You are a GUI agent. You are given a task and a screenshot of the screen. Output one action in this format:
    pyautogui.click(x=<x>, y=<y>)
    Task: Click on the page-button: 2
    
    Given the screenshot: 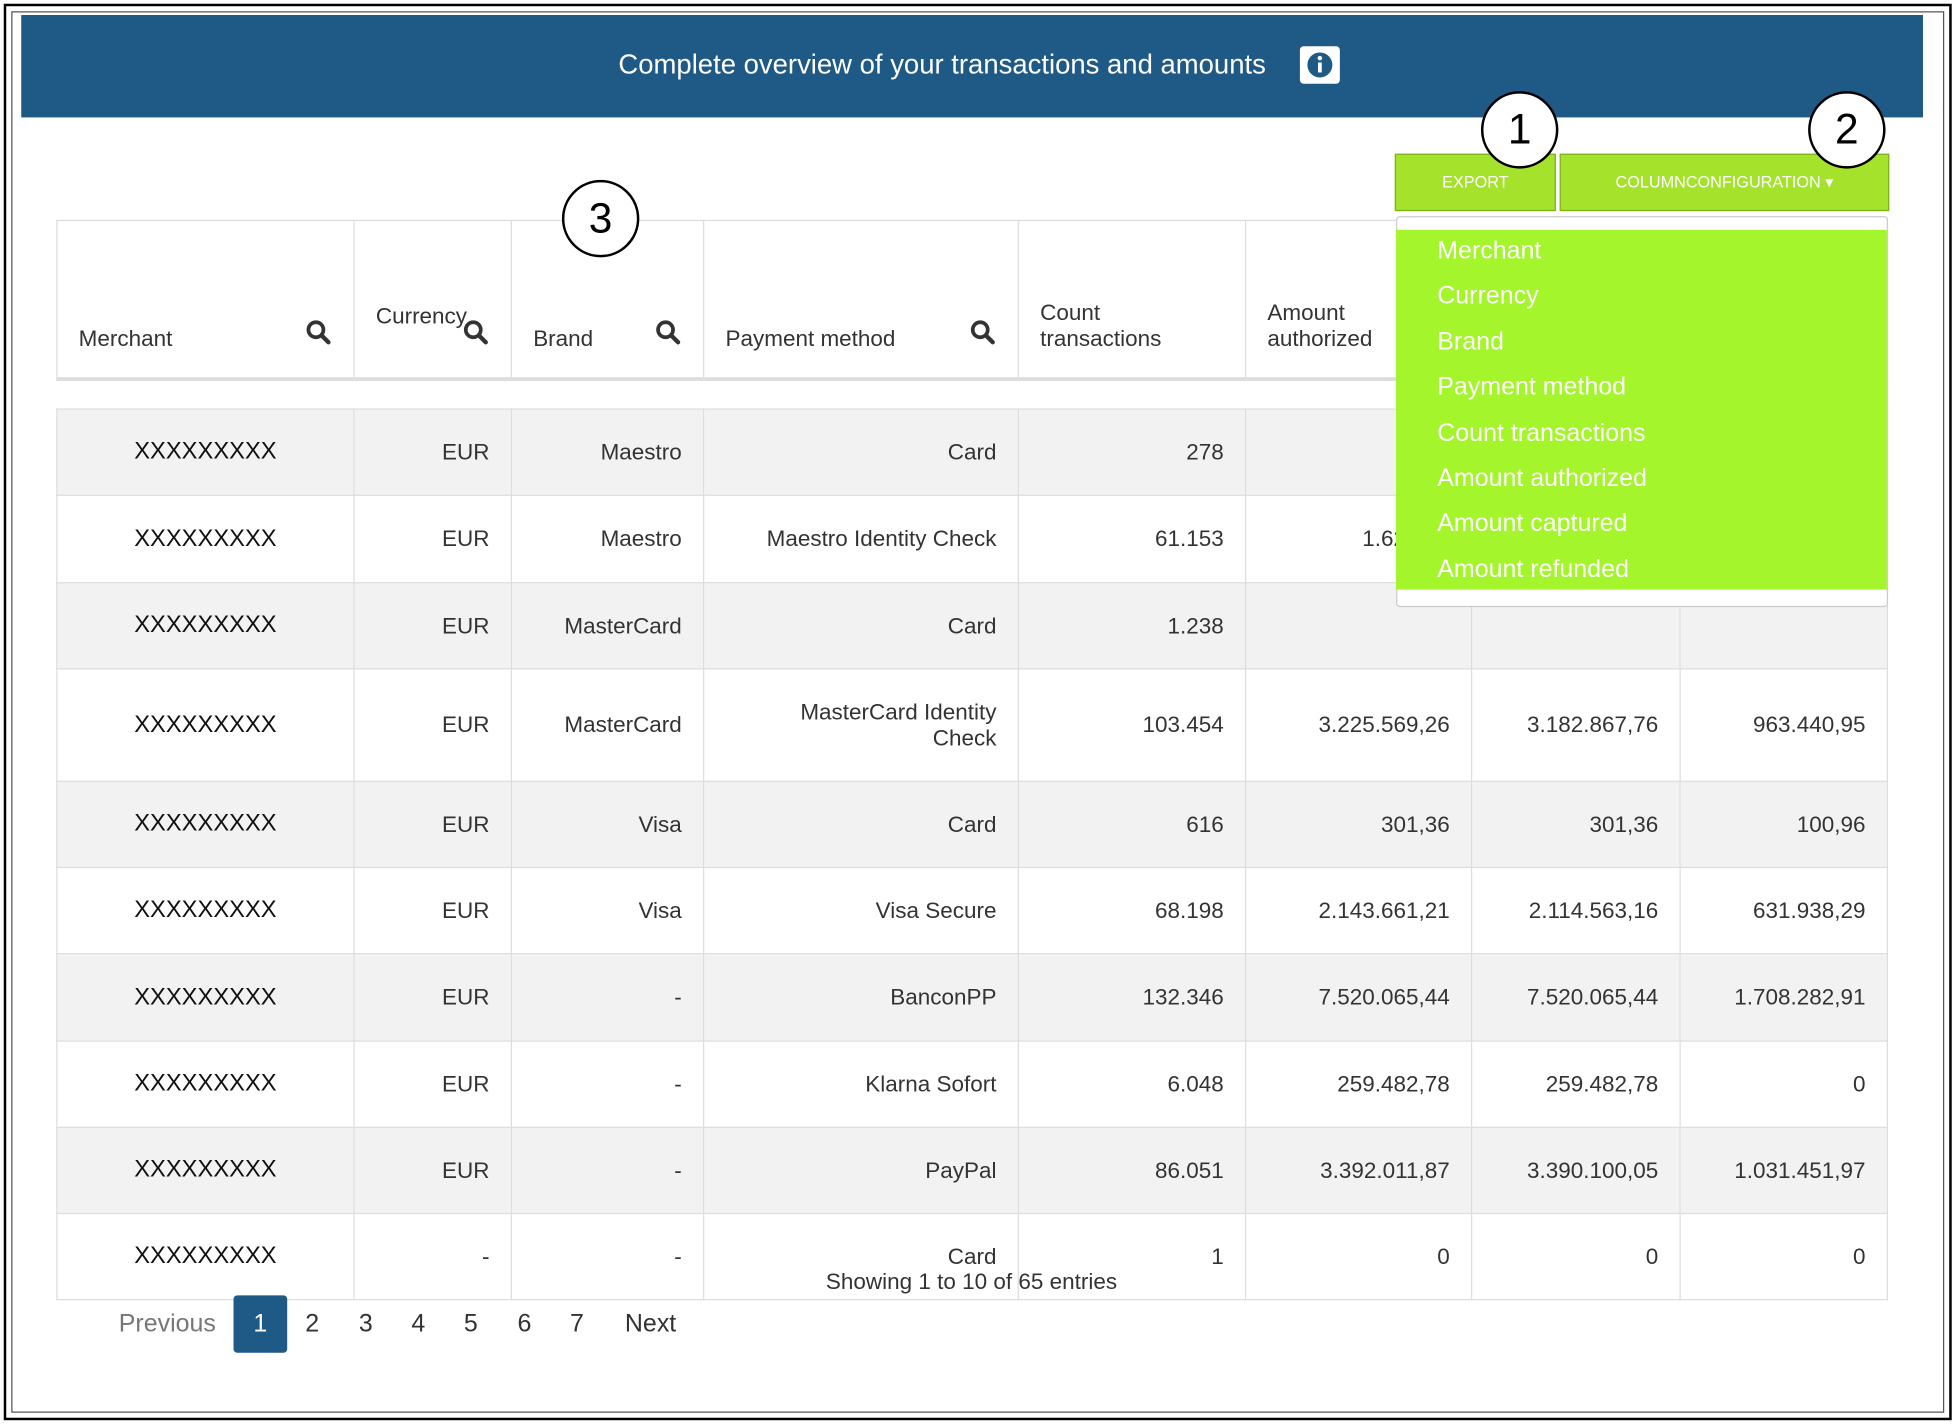 What is the action you would take?
    pyautogui.click(x=312, y=1324)
    